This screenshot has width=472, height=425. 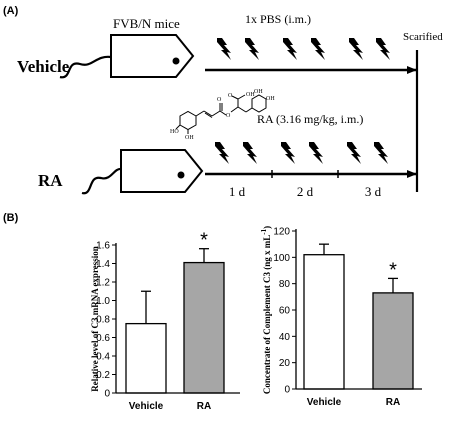 What do you see at coordinates (146, 23) in the screenshot?
I see `mouse-strain-label: FVB/N mice` at bounding box center [146, 23].